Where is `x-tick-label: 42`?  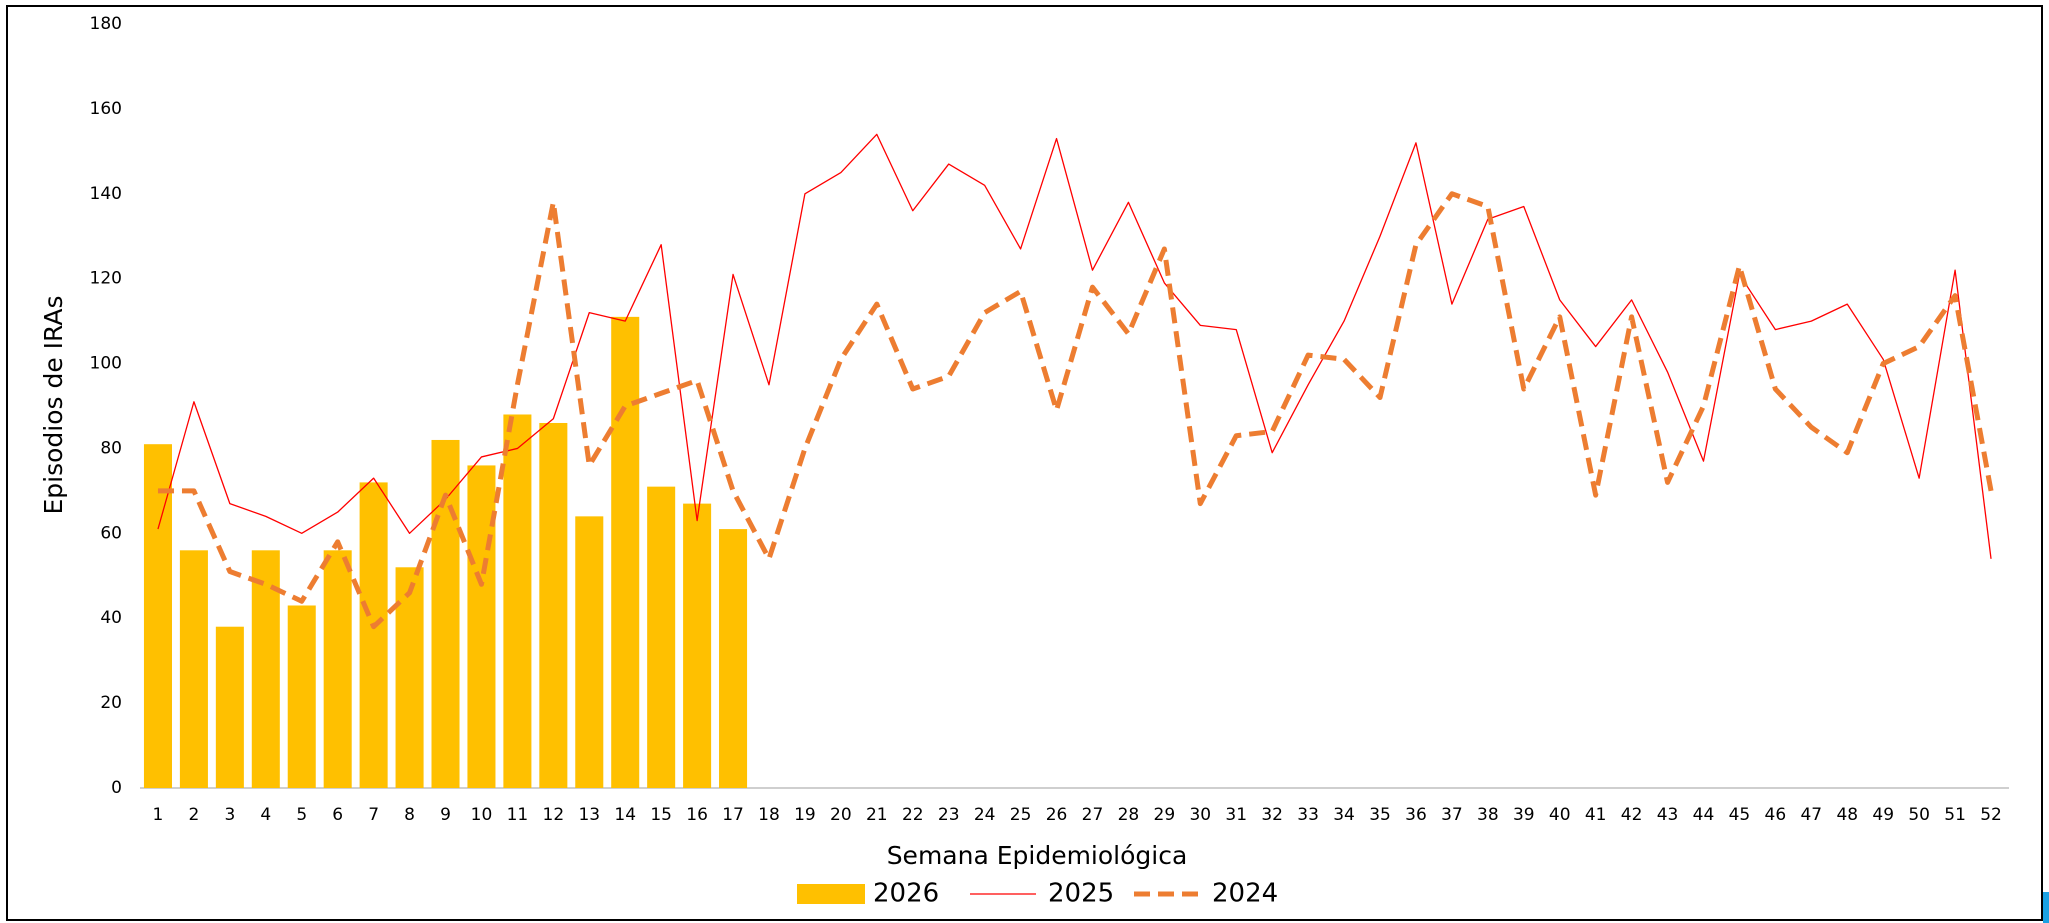
x-tick-label: 42 is located at coordinates (1632, 815).